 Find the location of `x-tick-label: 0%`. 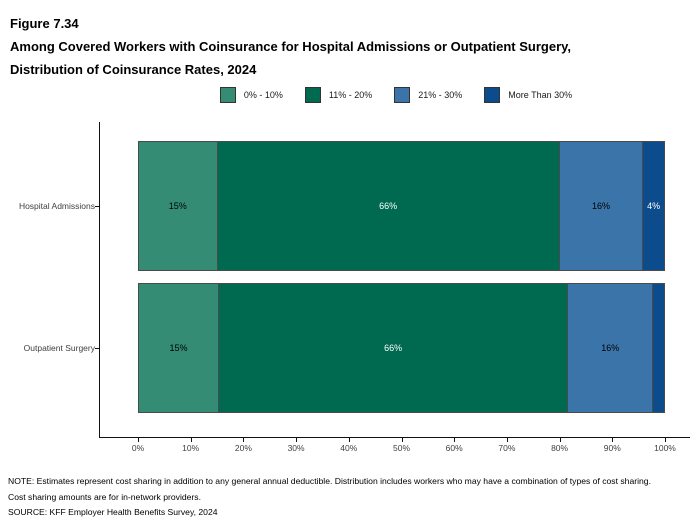

x-tick-label: 0% is located at coordinates (138, 448).